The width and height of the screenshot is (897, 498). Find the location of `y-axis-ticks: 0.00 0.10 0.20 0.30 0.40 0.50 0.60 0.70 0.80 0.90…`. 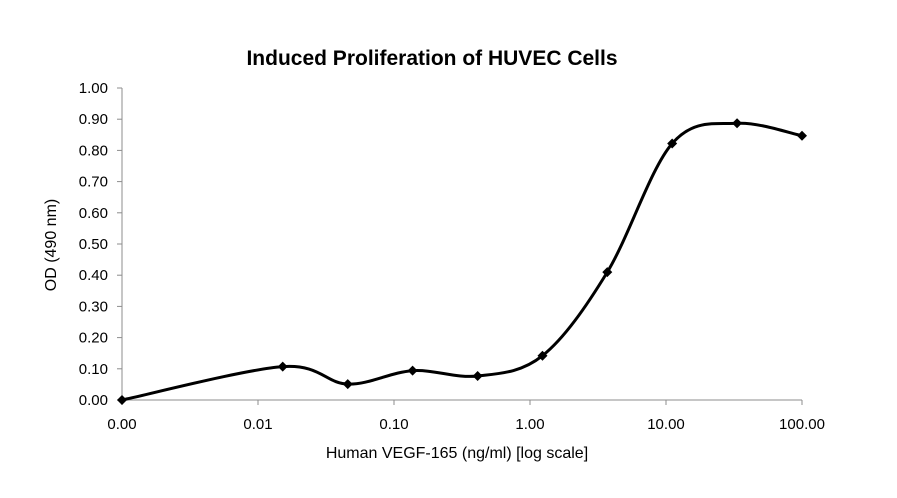

y-axis-ticks: 0.00 0.10 0.20 0.30 0.40 0.50 0.60 0.70 0.80 0.90… is located at coordinates (100, 244).